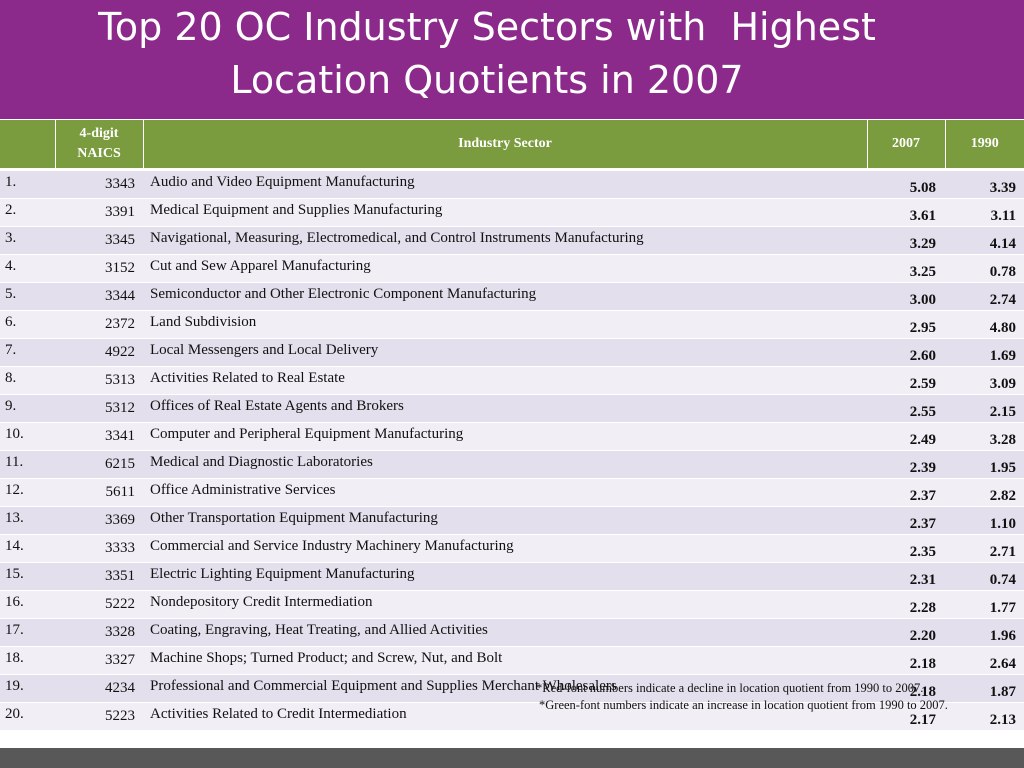  I want to click on slide-title-line-1: Top 20 OC Industry Sectors with Highest, so click(487, 27).